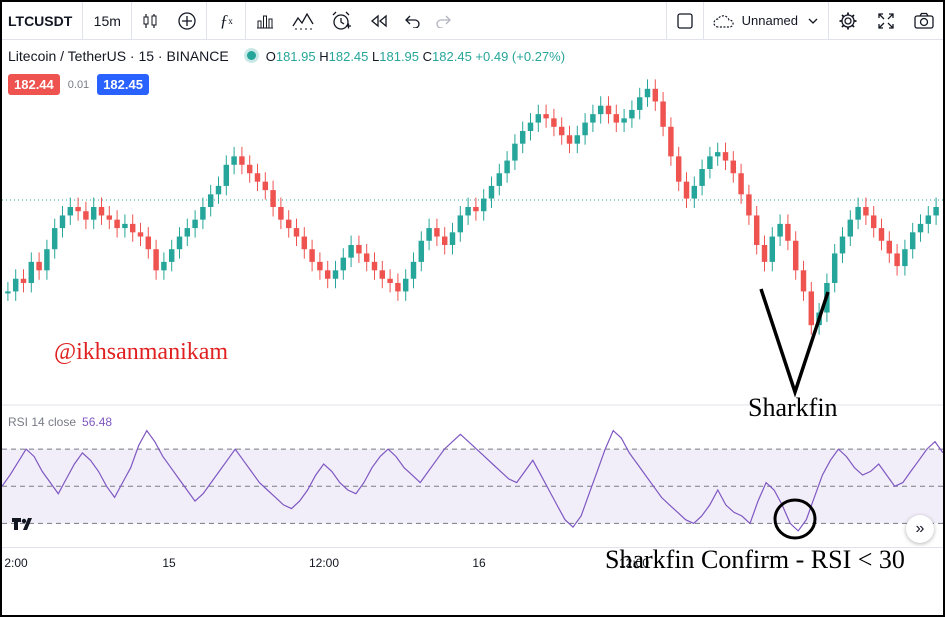  I want to click on interval-button: 15m, so click(107, 20).